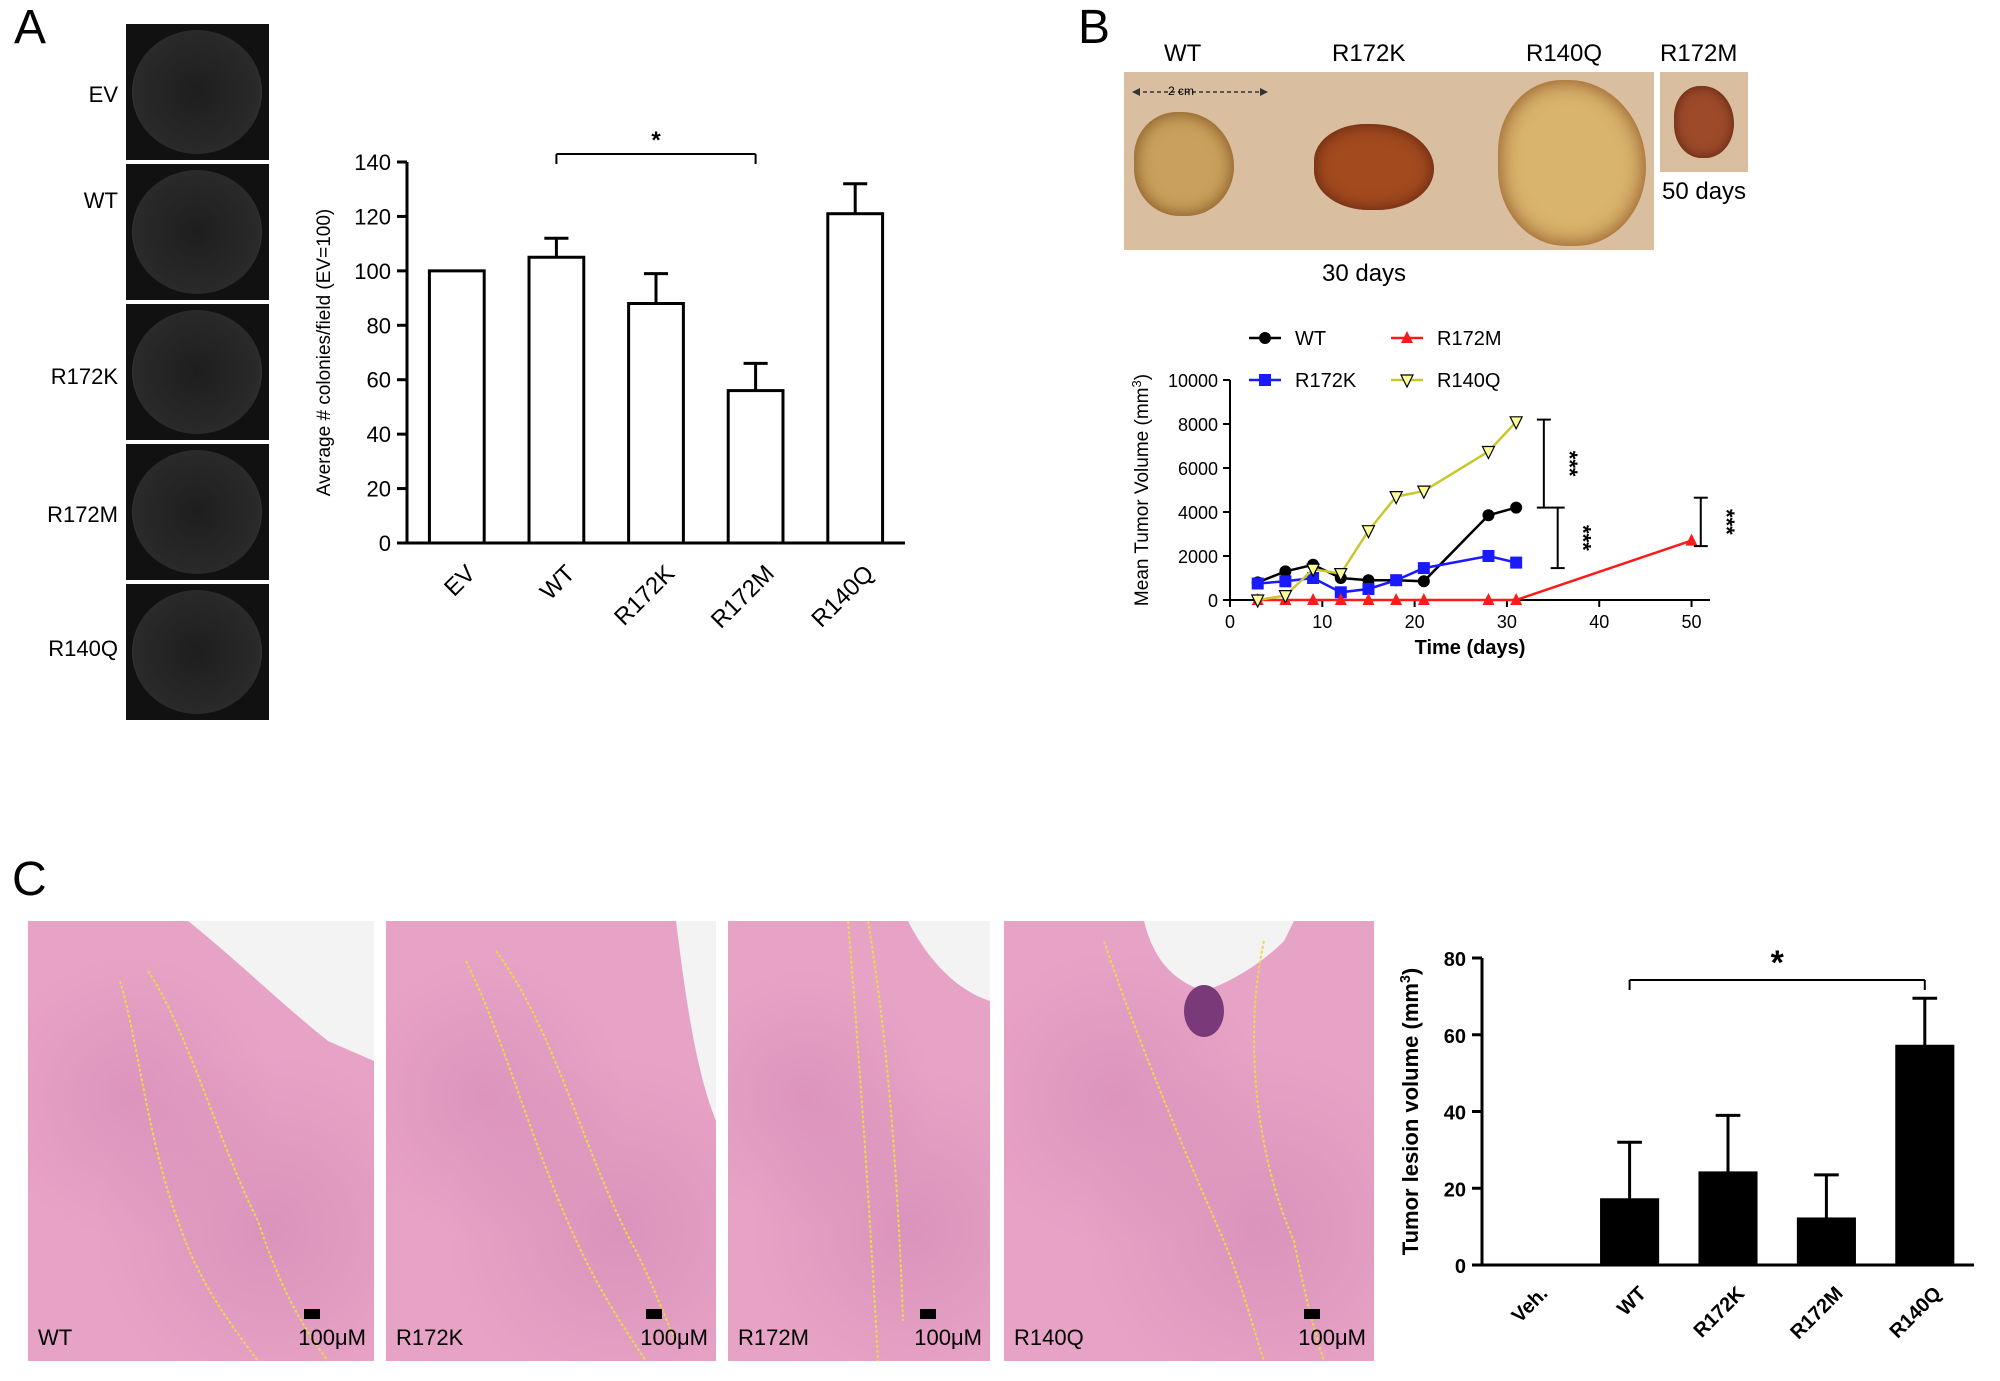 This screenshot has height=1381, width=2000. What do you see at coordinates (1265, 338) in the screenshot?
I see `legend-marker-wt` at bounding box center [1265, 338].